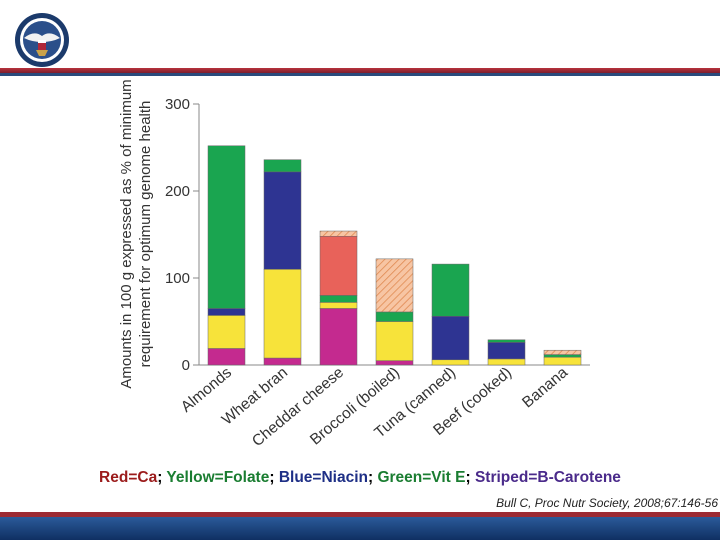 The height and width of the screenshot is (540, 720). Describe the element at coordinates (545, 388) in the screenshot. I see `x-tick-label: Banana` at that location.